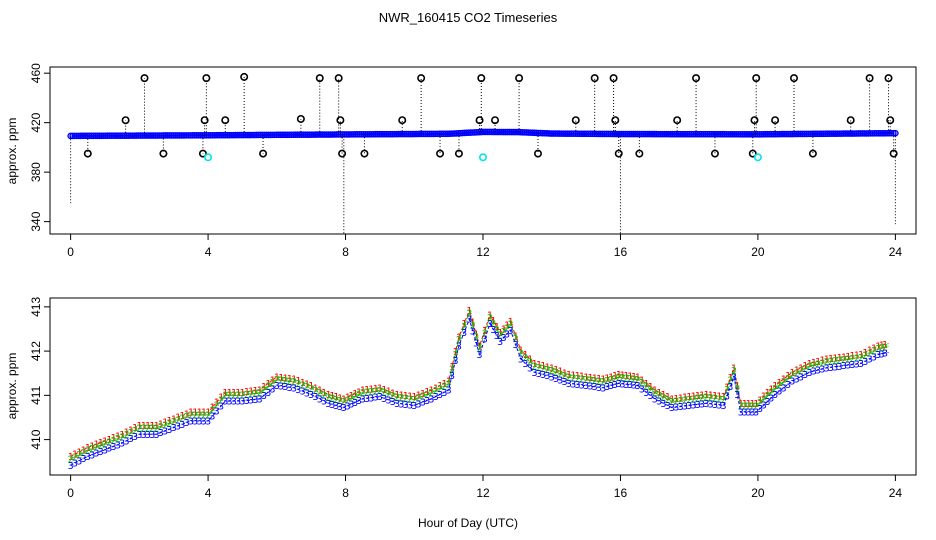  What do you see at coordinates (621, 252) in the screenshot?
I see `x-tick-label: 16` at bounding box center [621, 252].